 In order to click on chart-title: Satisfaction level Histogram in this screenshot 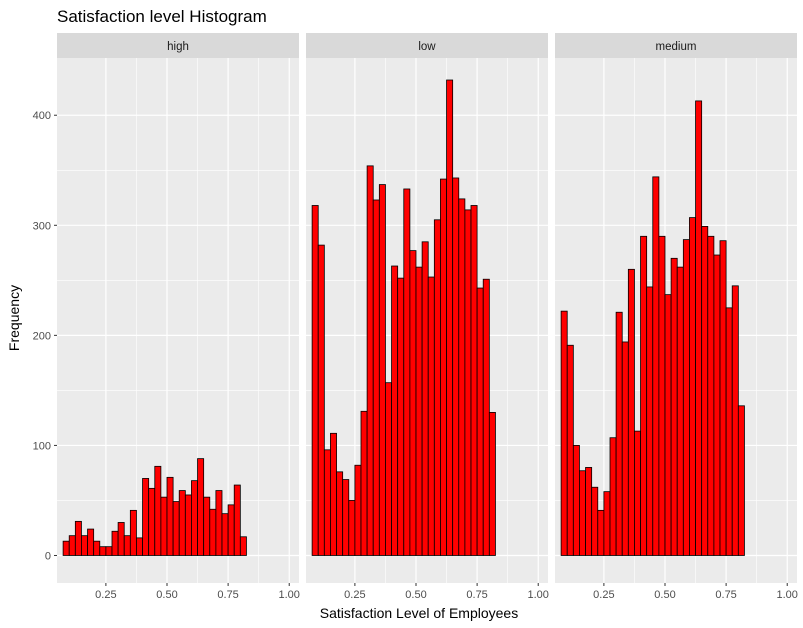, I will do `click(162, 16)`.